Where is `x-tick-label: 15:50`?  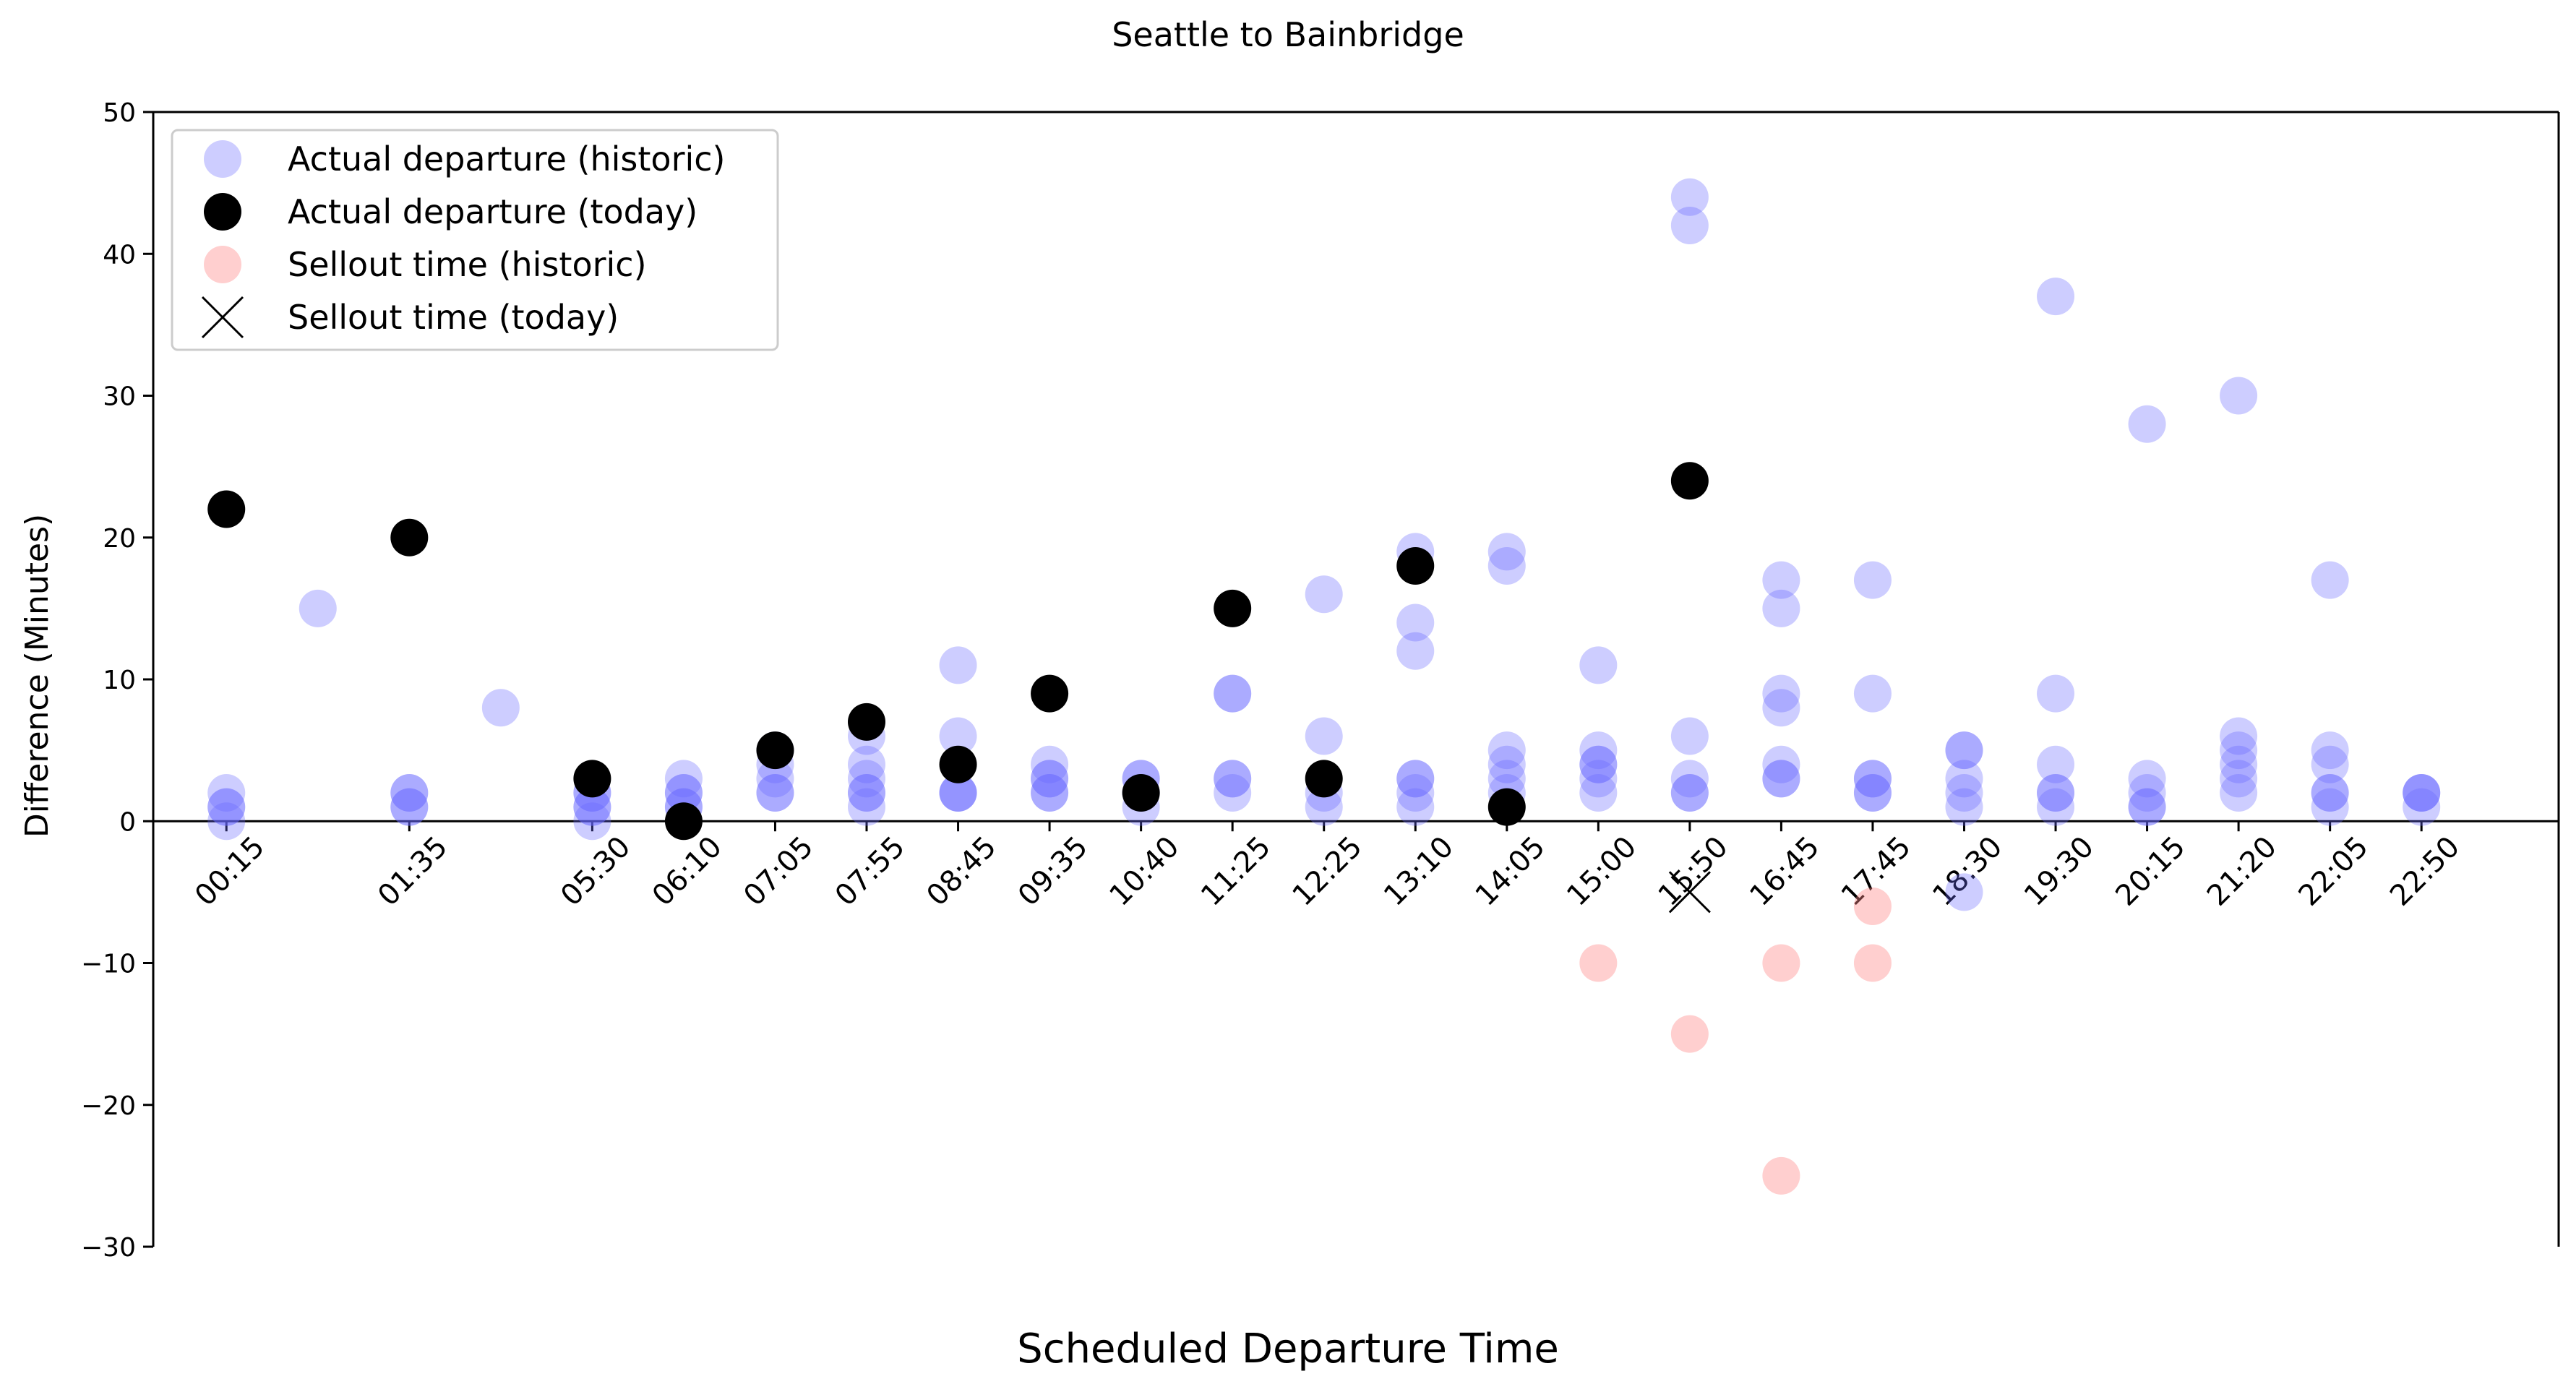
x-tick-label: 15:50 is located at coordinates (1694, 871).